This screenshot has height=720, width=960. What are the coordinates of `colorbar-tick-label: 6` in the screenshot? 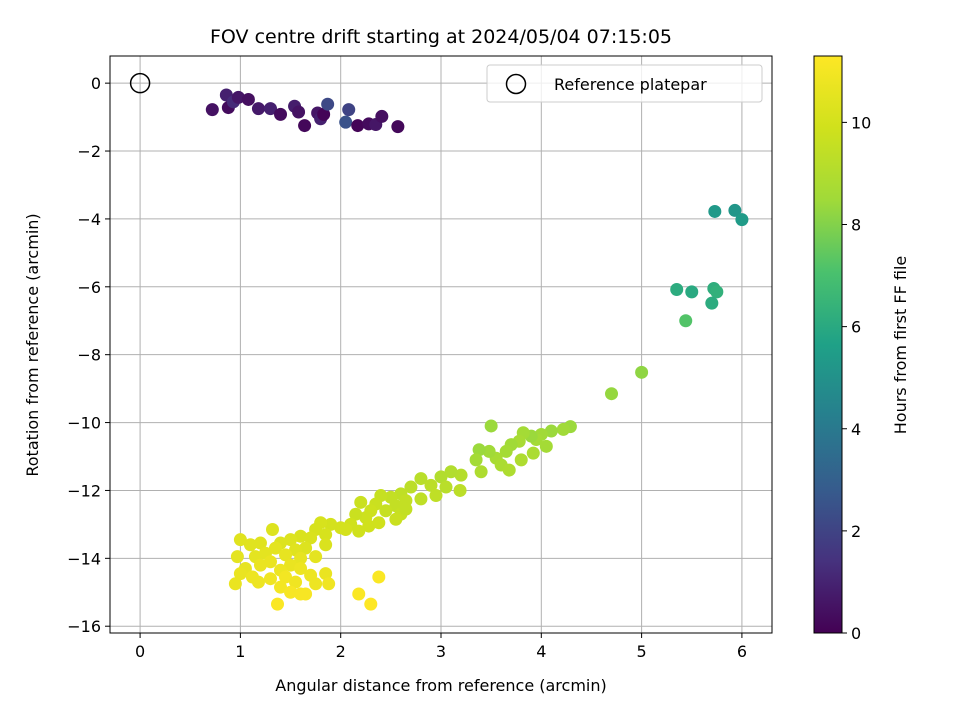 It's located at (856, 327).